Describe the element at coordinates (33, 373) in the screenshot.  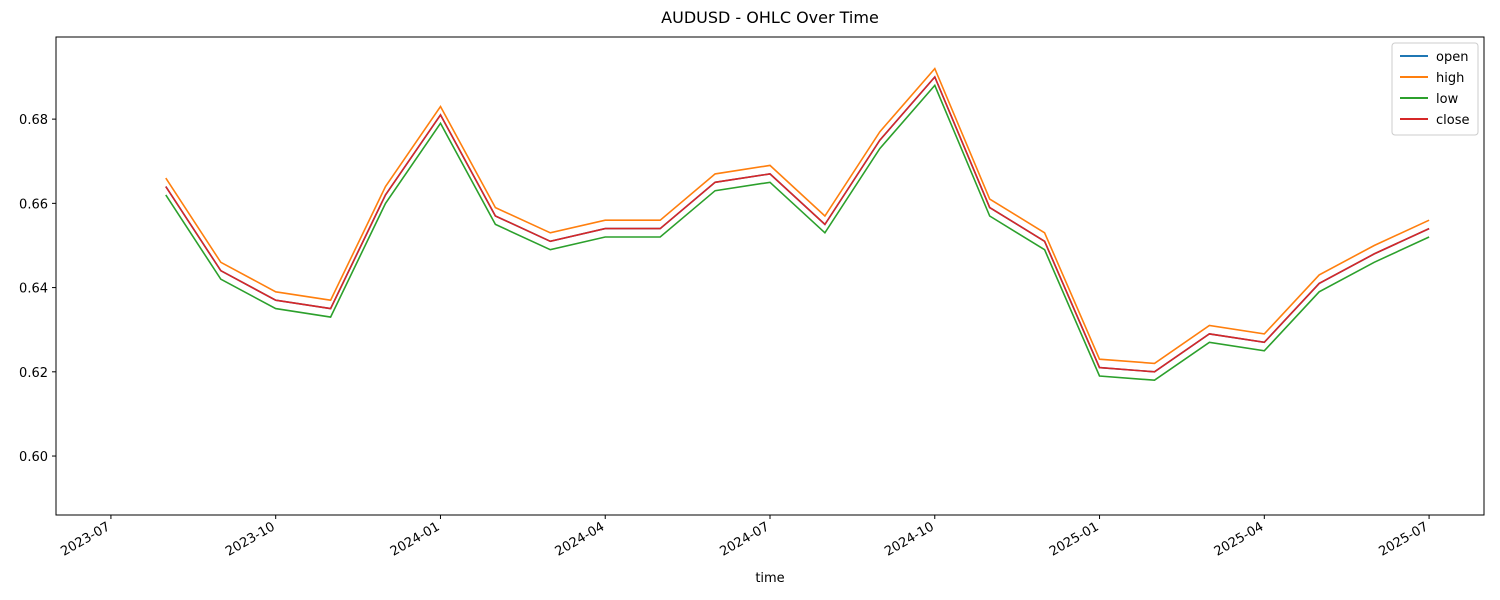
I see `y-tick-label: 0.62` at that location.